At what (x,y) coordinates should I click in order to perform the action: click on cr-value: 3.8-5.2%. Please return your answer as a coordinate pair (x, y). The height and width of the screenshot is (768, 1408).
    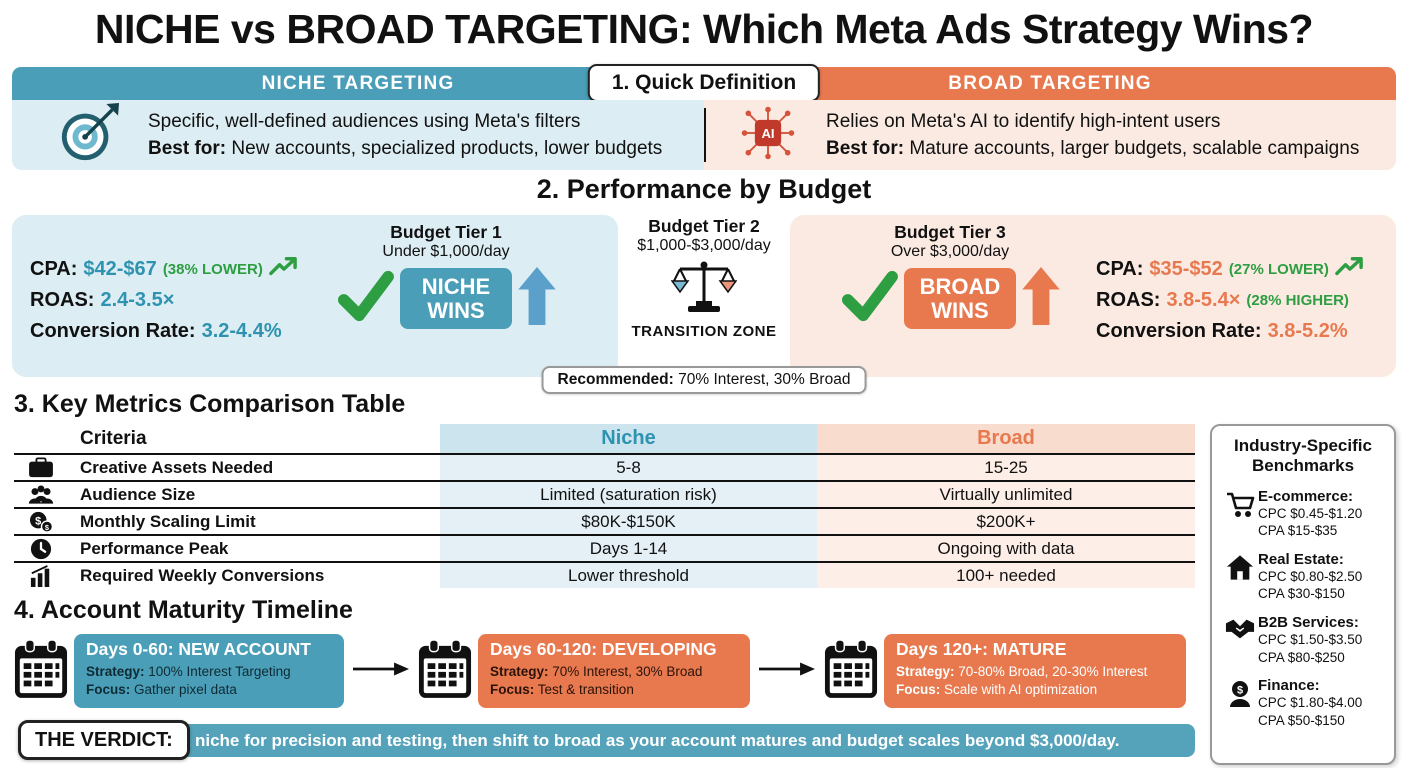
    Looking at the image, I should click on (1307, 331).